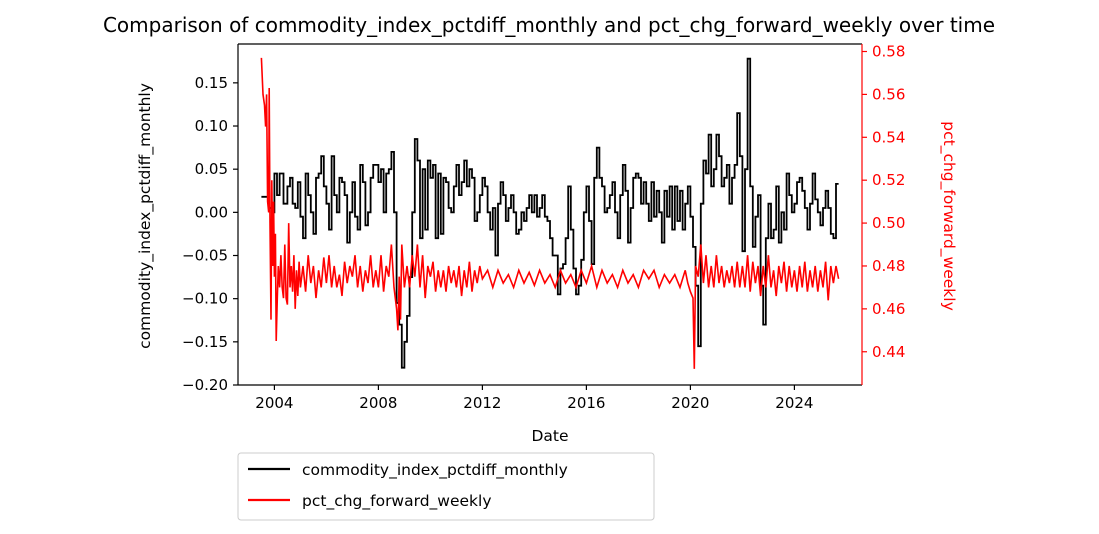  I want to click on right-y-axis-ticks: 0.44 0.46 0.48 0.50 0.52 0.54 0.56 0.58, so click(883, 202).